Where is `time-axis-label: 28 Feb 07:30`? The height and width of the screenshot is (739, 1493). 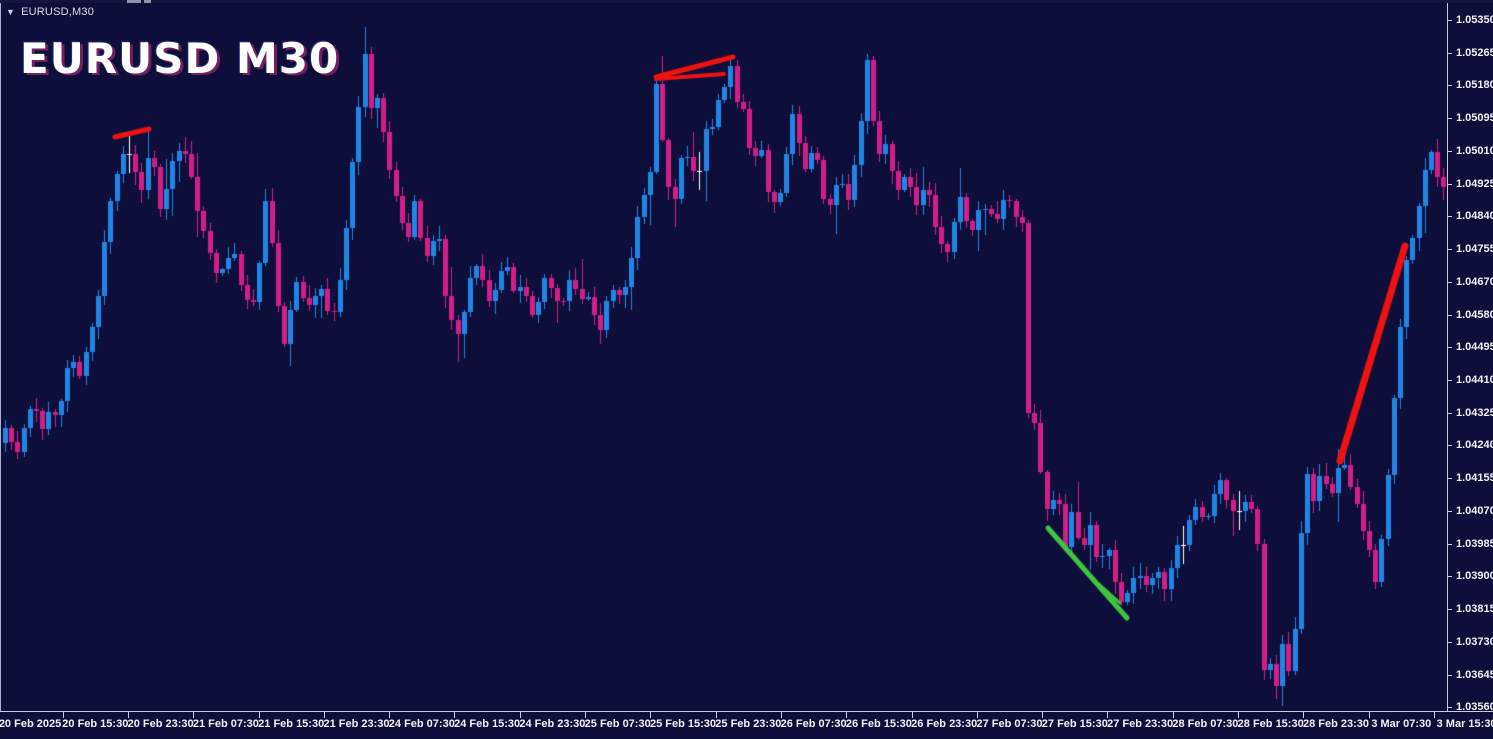
time-axis-label: 28 Feb 07:30 is located at coordinates (1205, 724).